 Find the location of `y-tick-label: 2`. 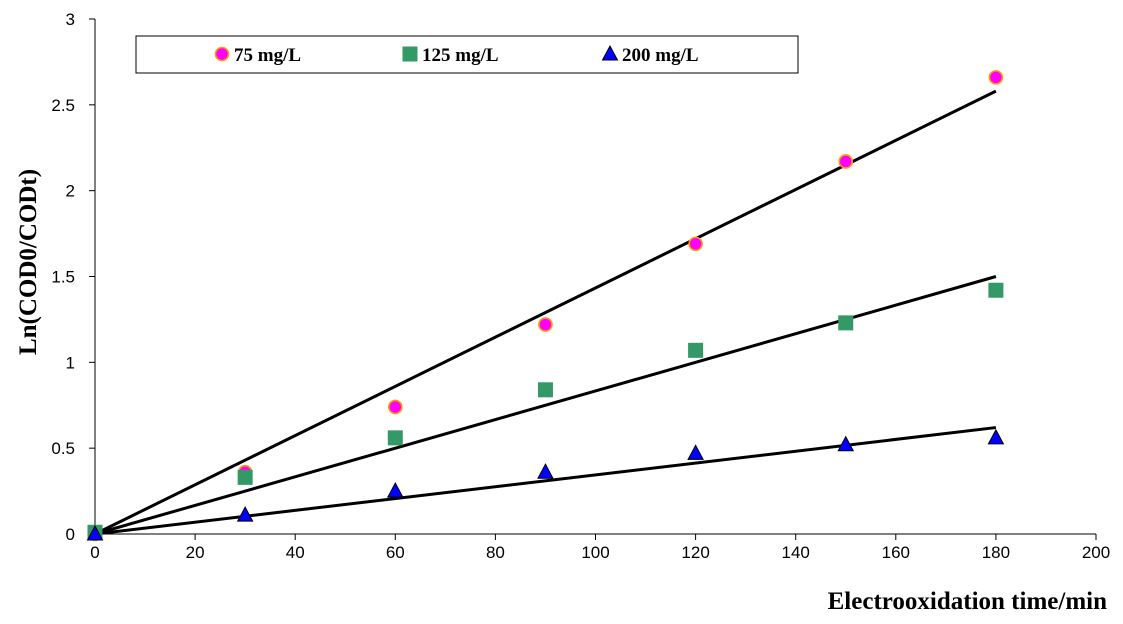

y-tick-label: 2 is located at coordinates (70, 191).